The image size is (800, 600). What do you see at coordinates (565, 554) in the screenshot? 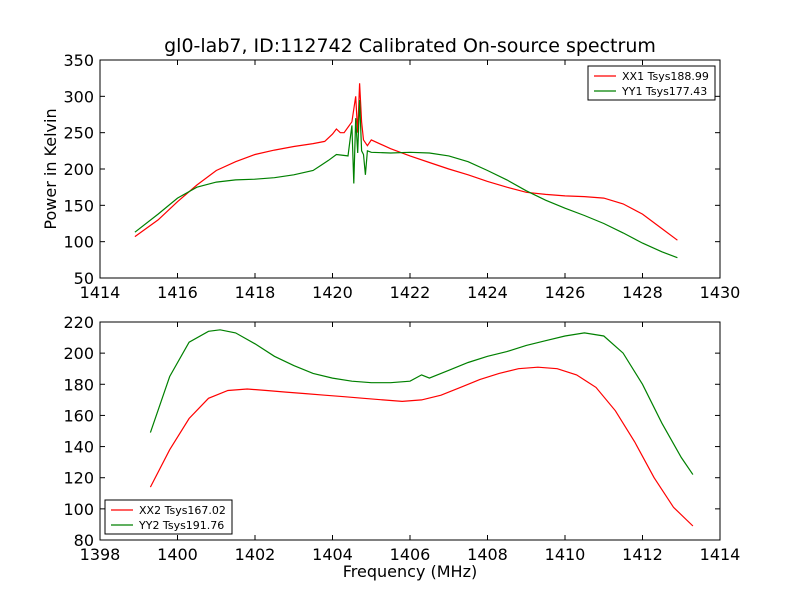
I see `x-tick-label: 1410` at bounding box center [565, 554].